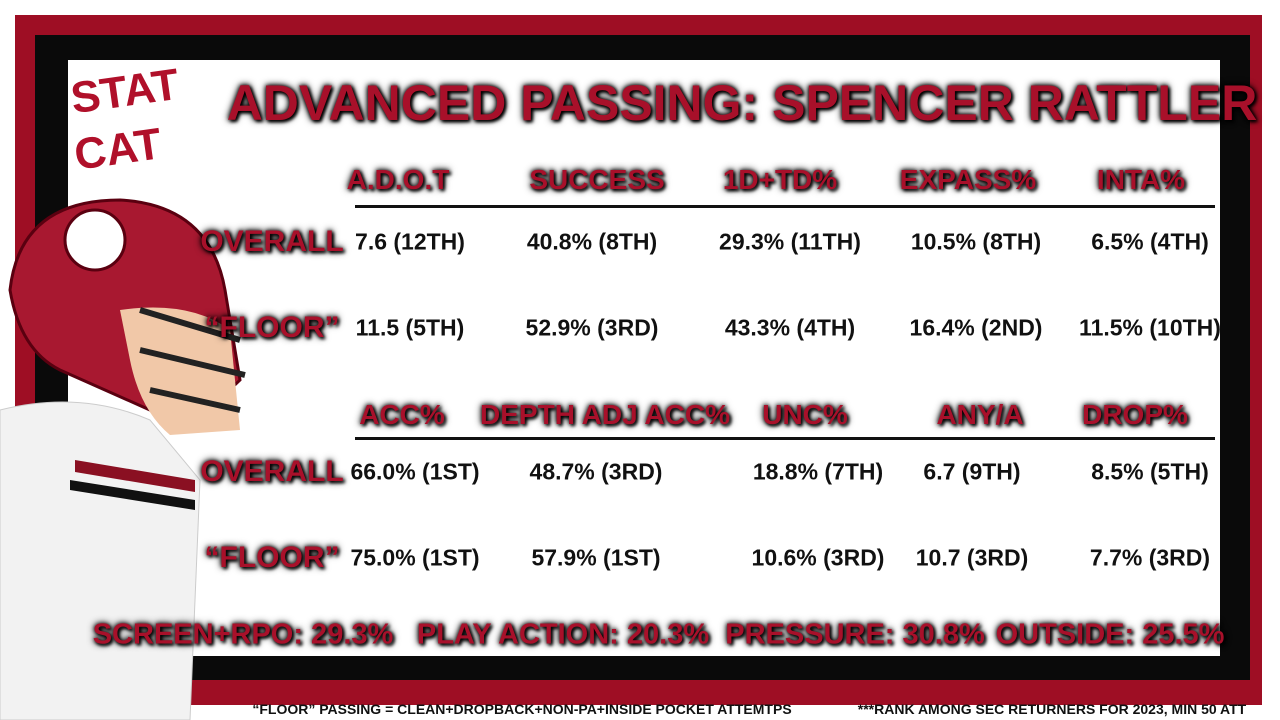  Describe the element at coordinates (410, 327) in the screenshot. I see `stat-cell: 11.5 (5TH)` at that location.